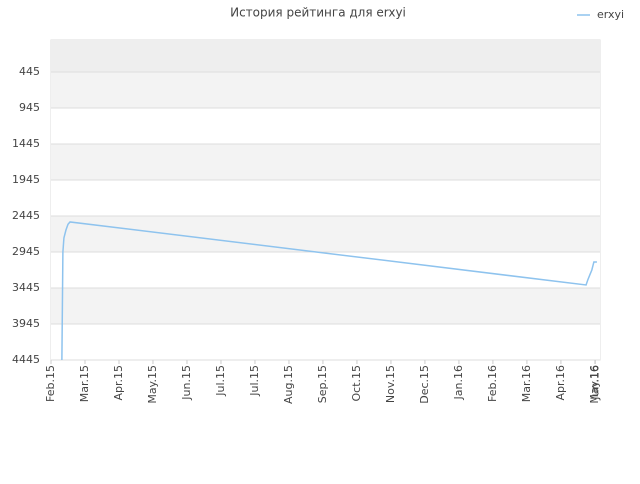 Image resolution: width=640 pixels, height=484 pixels. I want to click on x-tick-label: May.15, so click(152, 384).